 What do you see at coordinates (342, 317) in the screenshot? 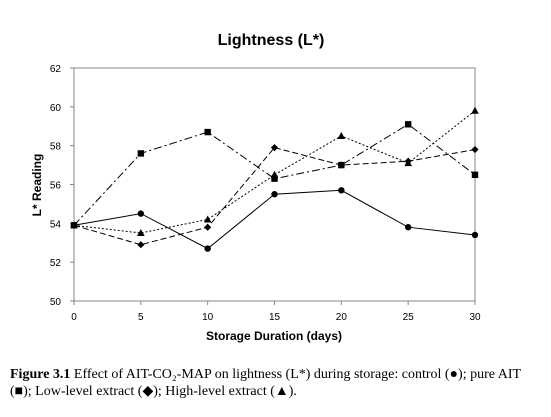
I see `x-tick-label: 20` at bounding box center [342, 317].